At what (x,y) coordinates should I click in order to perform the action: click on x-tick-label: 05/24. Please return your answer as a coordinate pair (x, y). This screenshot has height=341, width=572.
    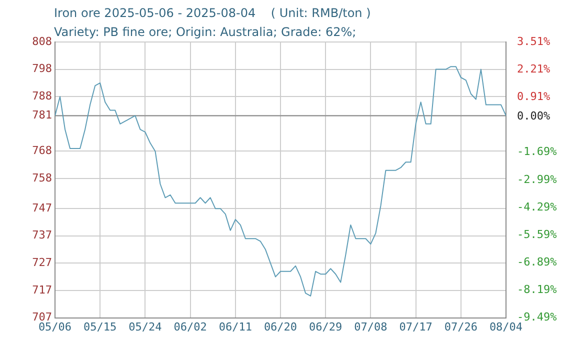
    Looking at the image, I should click on (145, 327).